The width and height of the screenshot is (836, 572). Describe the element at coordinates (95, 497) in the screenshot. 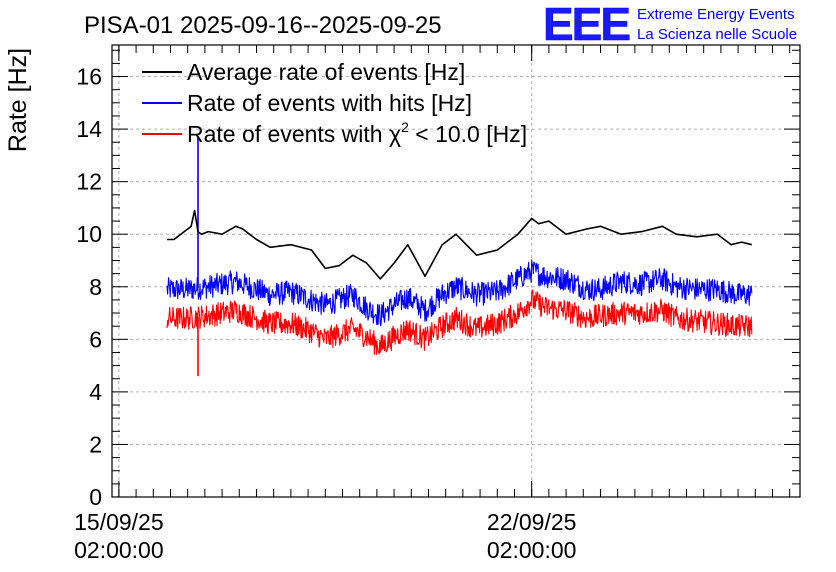

I see `y-tick-label: 0` at that location.